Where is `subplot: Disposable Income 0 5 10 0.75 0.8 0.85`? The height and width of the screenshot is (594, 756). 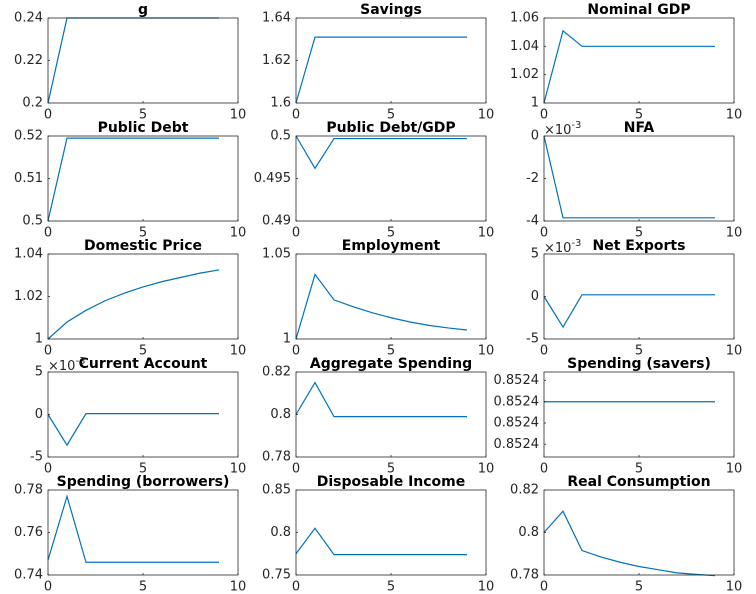
subplot: Disposable Income 0 5 10 0.75 0.8 0.85 is located at coordinates (378, 534).